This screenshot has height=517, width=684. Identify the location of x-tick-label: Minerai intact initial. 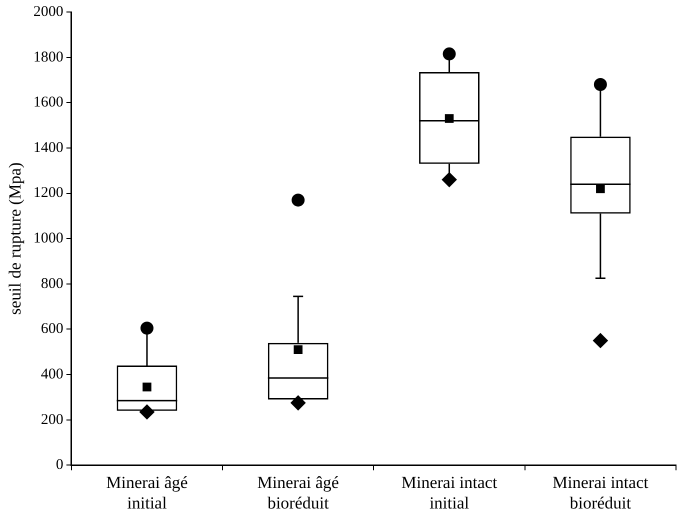
(449, 492).